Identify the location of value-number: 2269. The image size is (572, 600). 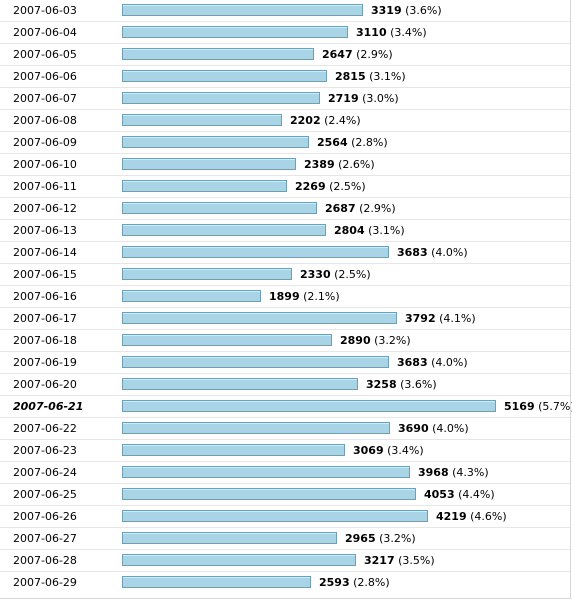
(310, 186).